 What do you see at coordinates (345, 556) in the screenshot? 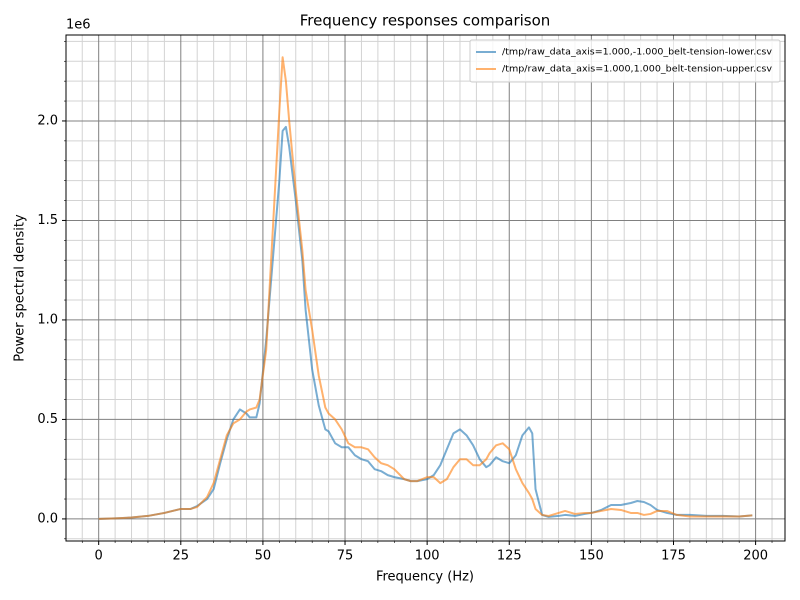
I see `x-tick-label: 75` at bounding box center [345, 556].